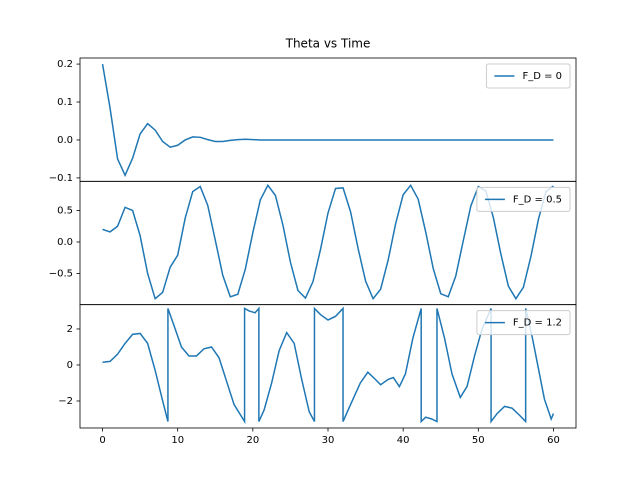 This screenshot has height=480, width=640. What do you see at coordinates (328, 440) in the screenshot?
I see `x-tick-label: 30` at bounding box center [328, 440].